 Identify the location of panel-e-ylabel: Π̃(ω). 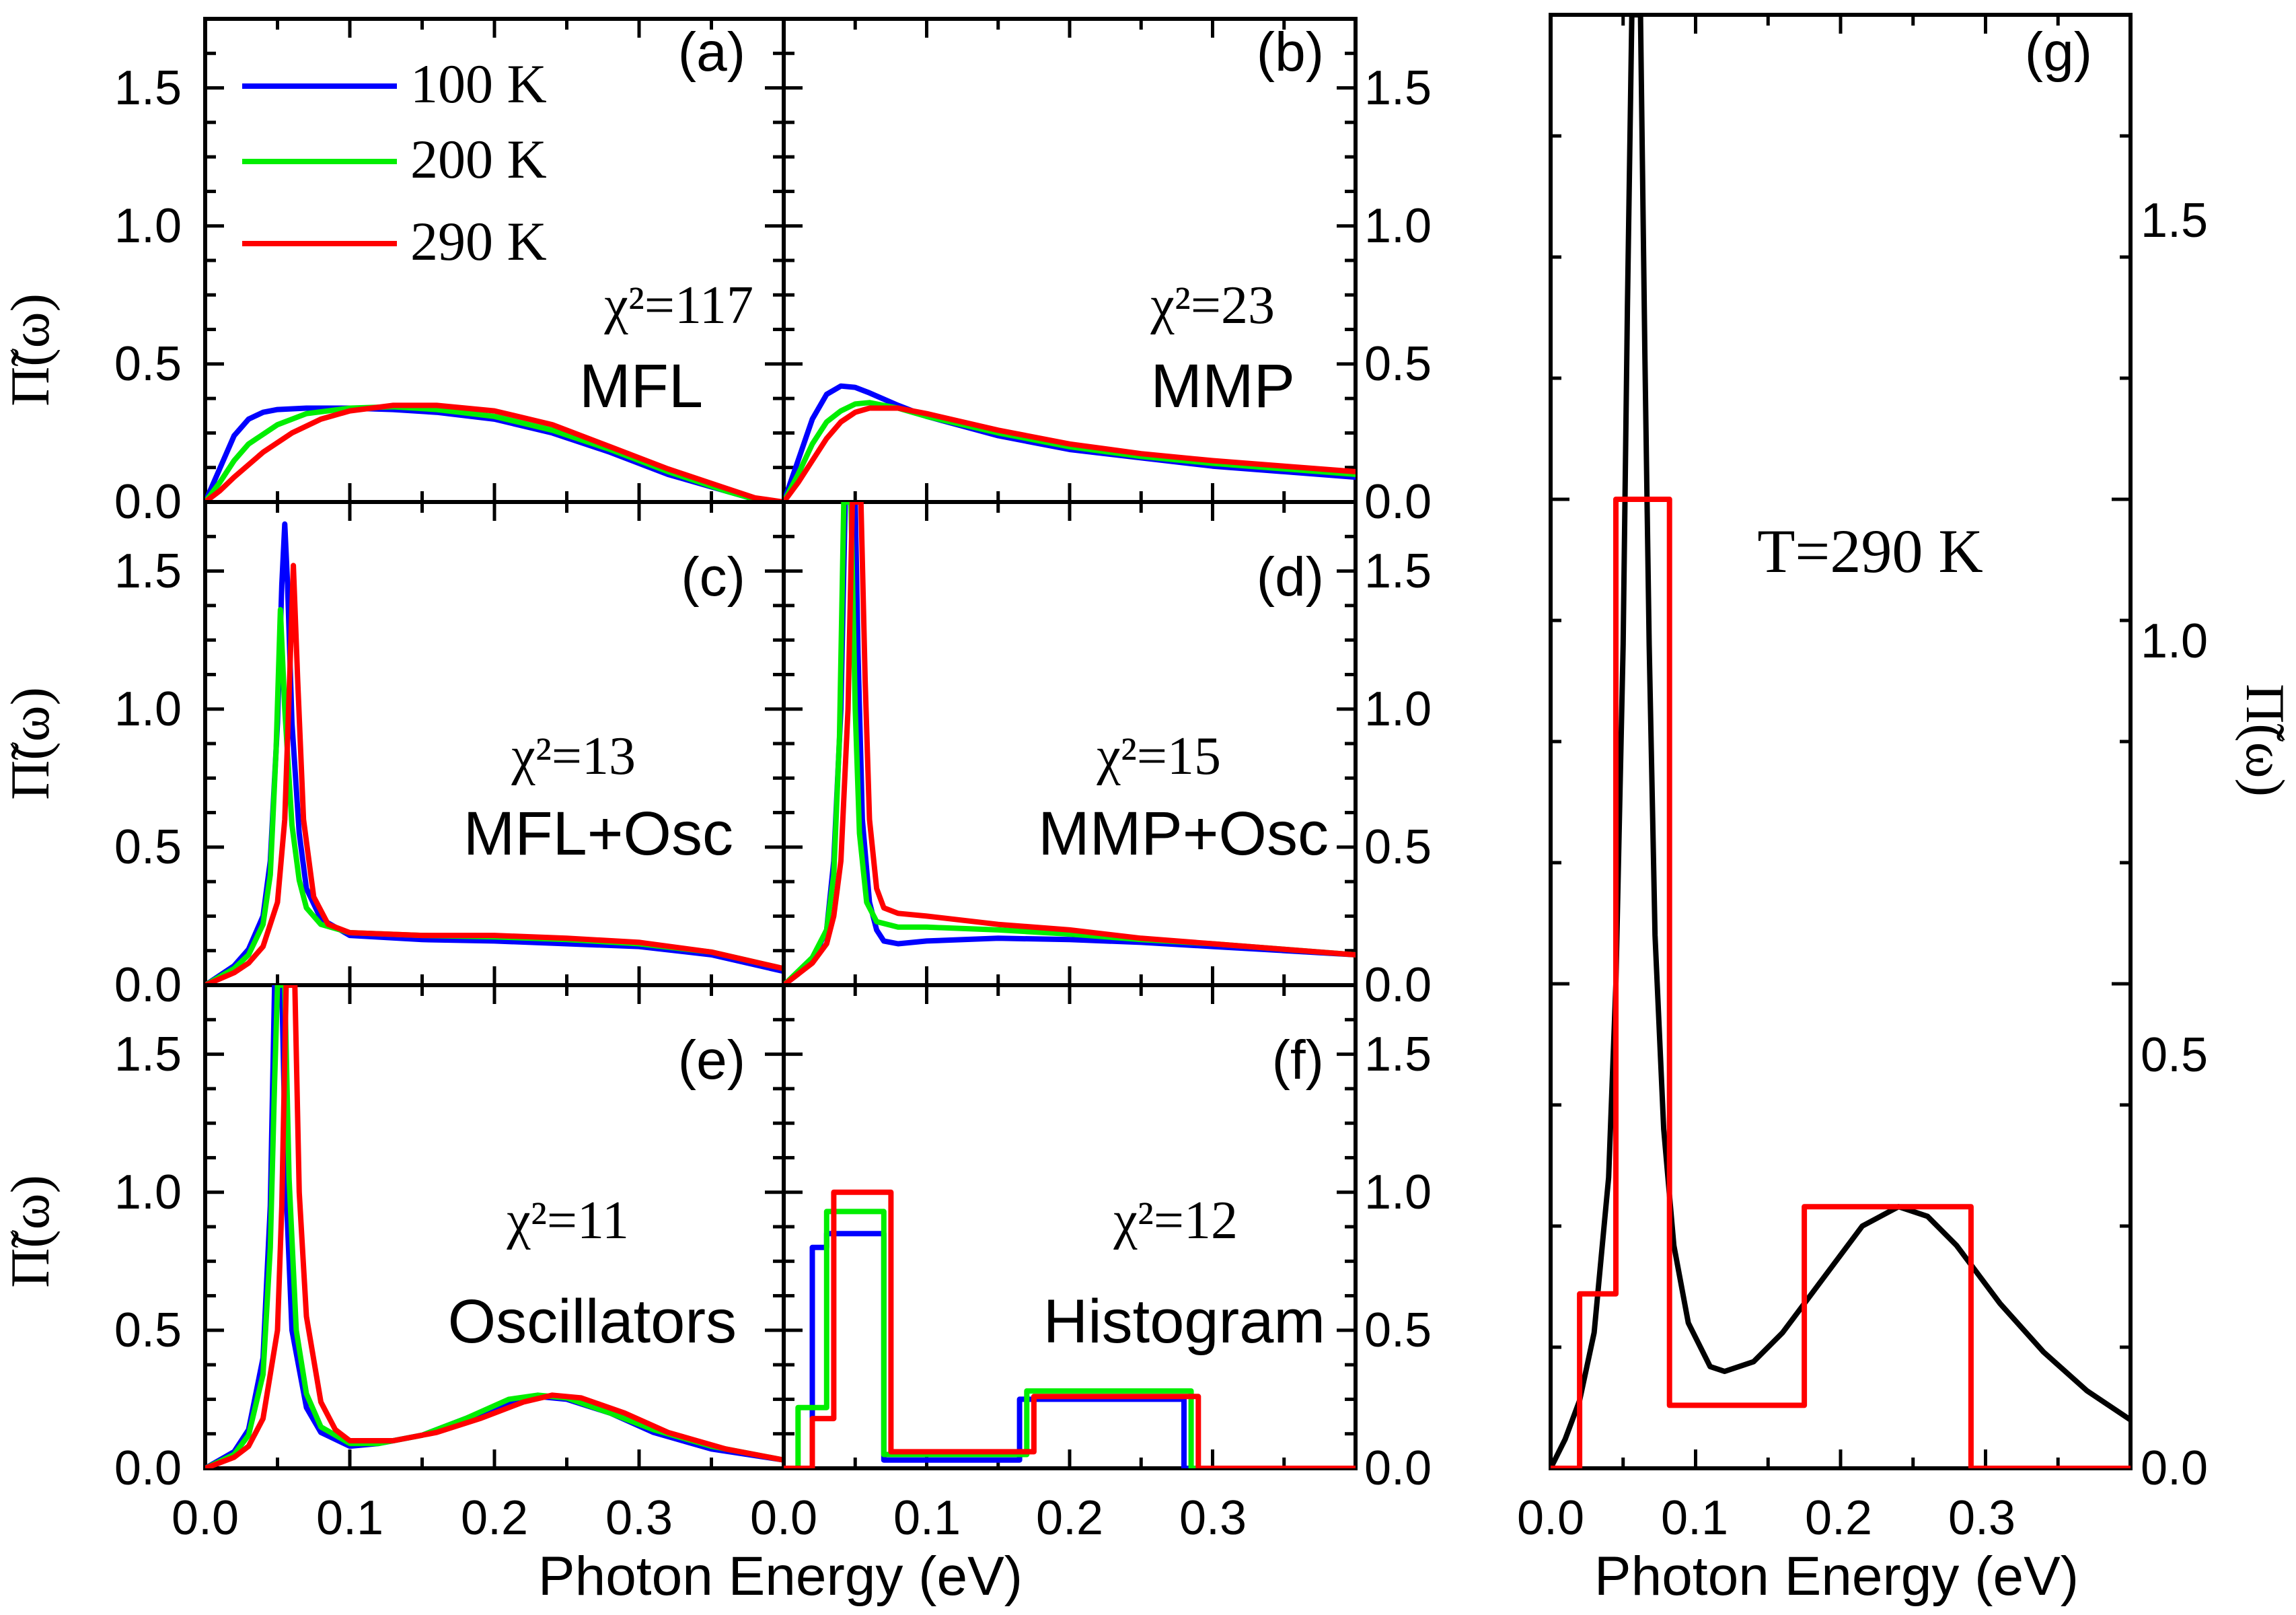
(30, 1231).